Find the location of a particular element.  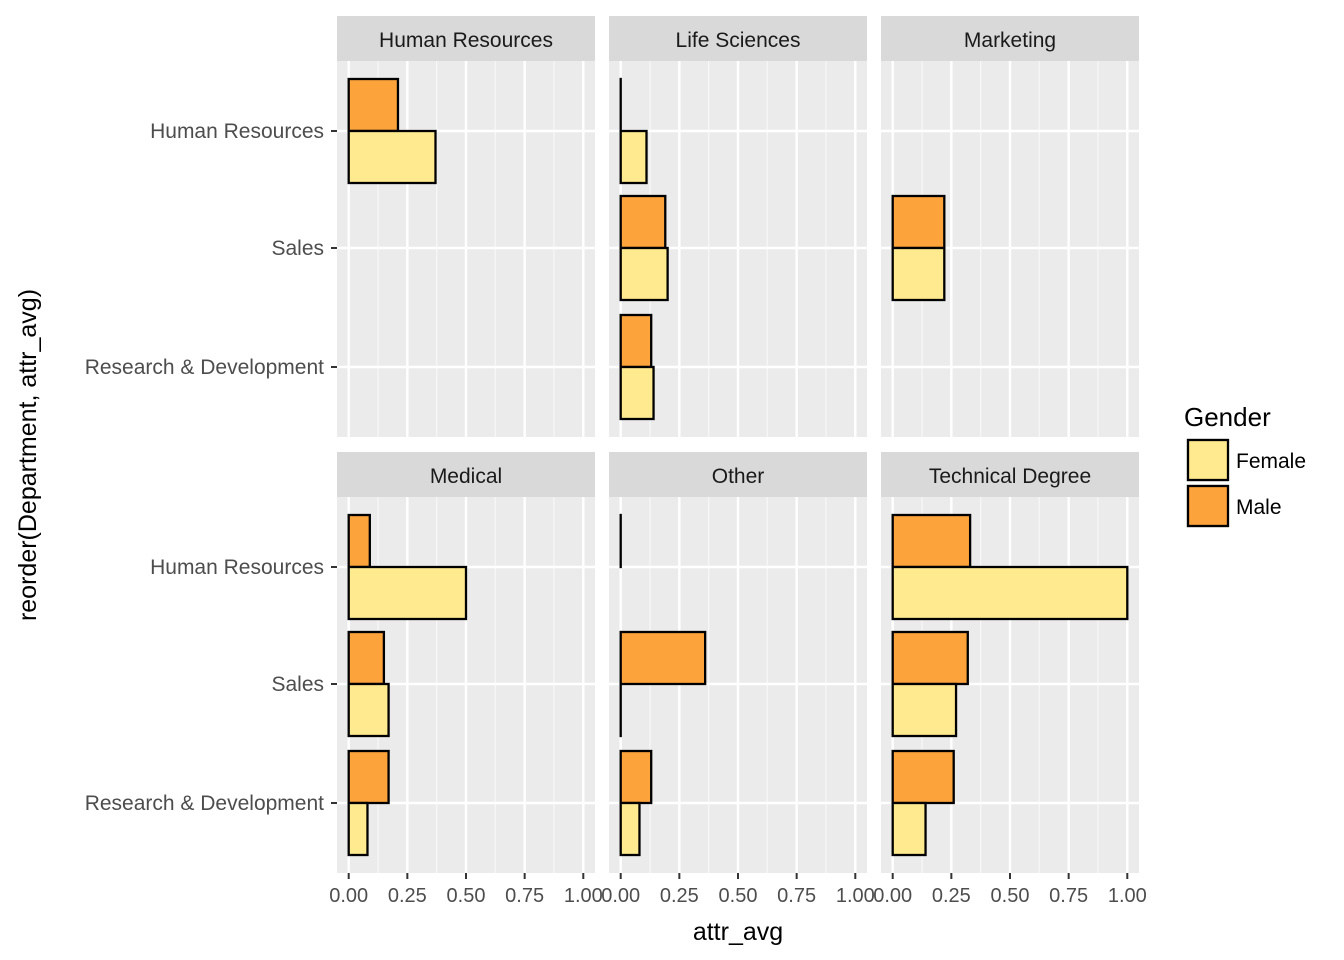

facet-panel-technical-degree: Technical Degree 0.00 0.25 0.50 0.75 1.00 is located at coordinates (1010, 679).